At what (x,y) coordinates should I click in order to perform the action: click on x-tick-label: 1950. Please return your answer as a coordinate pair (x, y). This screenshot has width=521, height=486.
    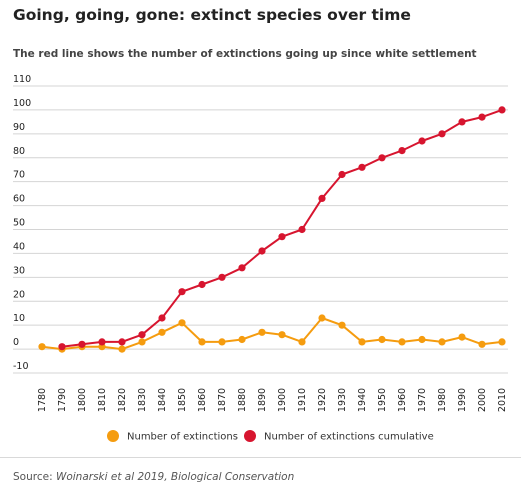
    Looking at the image, I should click on (382, 400).